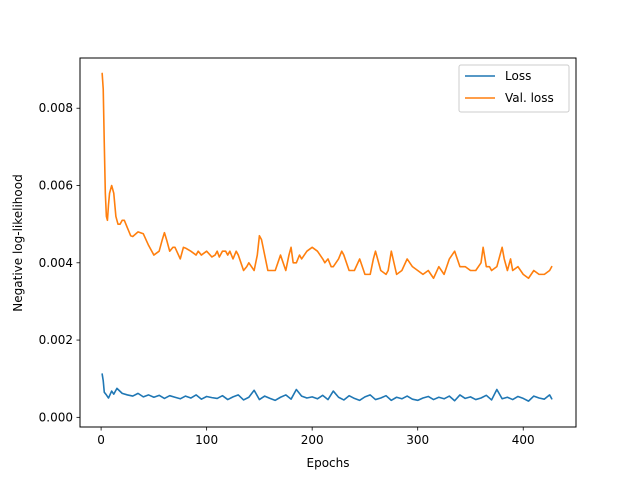 Image resolution: width=640 pixels, height=480 pixels. What do you see at coordinates (328, 463) in the screenshot?
I see `x-axis-label: Epochs` at bounding box center [328, 463].